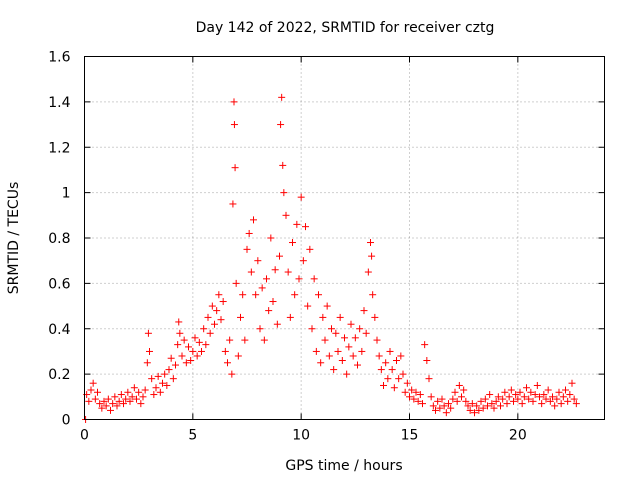 This screenshot has width=640, height=480. Describe the element at coordinates (59, 284) in the screenshot. I see `y-tick-label: 0.6` at that location.